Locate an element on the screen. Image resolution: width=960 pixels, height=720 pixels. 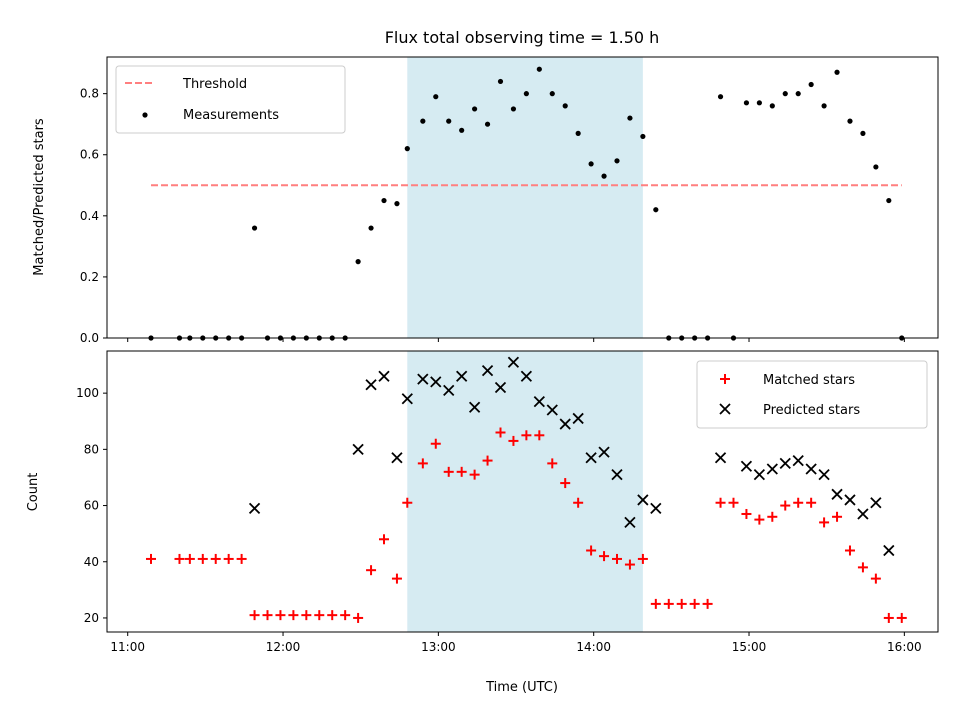
count-x-ticks: 11:00 12:00 13:00 14:00 15:00 16:00 is located at coordinates (516, 643).